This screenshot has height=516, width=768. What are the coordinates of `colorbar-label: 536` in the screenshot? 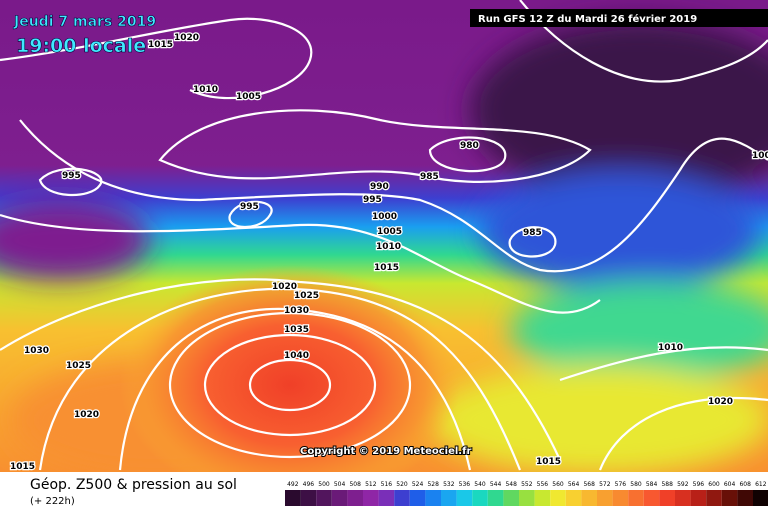 It's located at (465, 484).